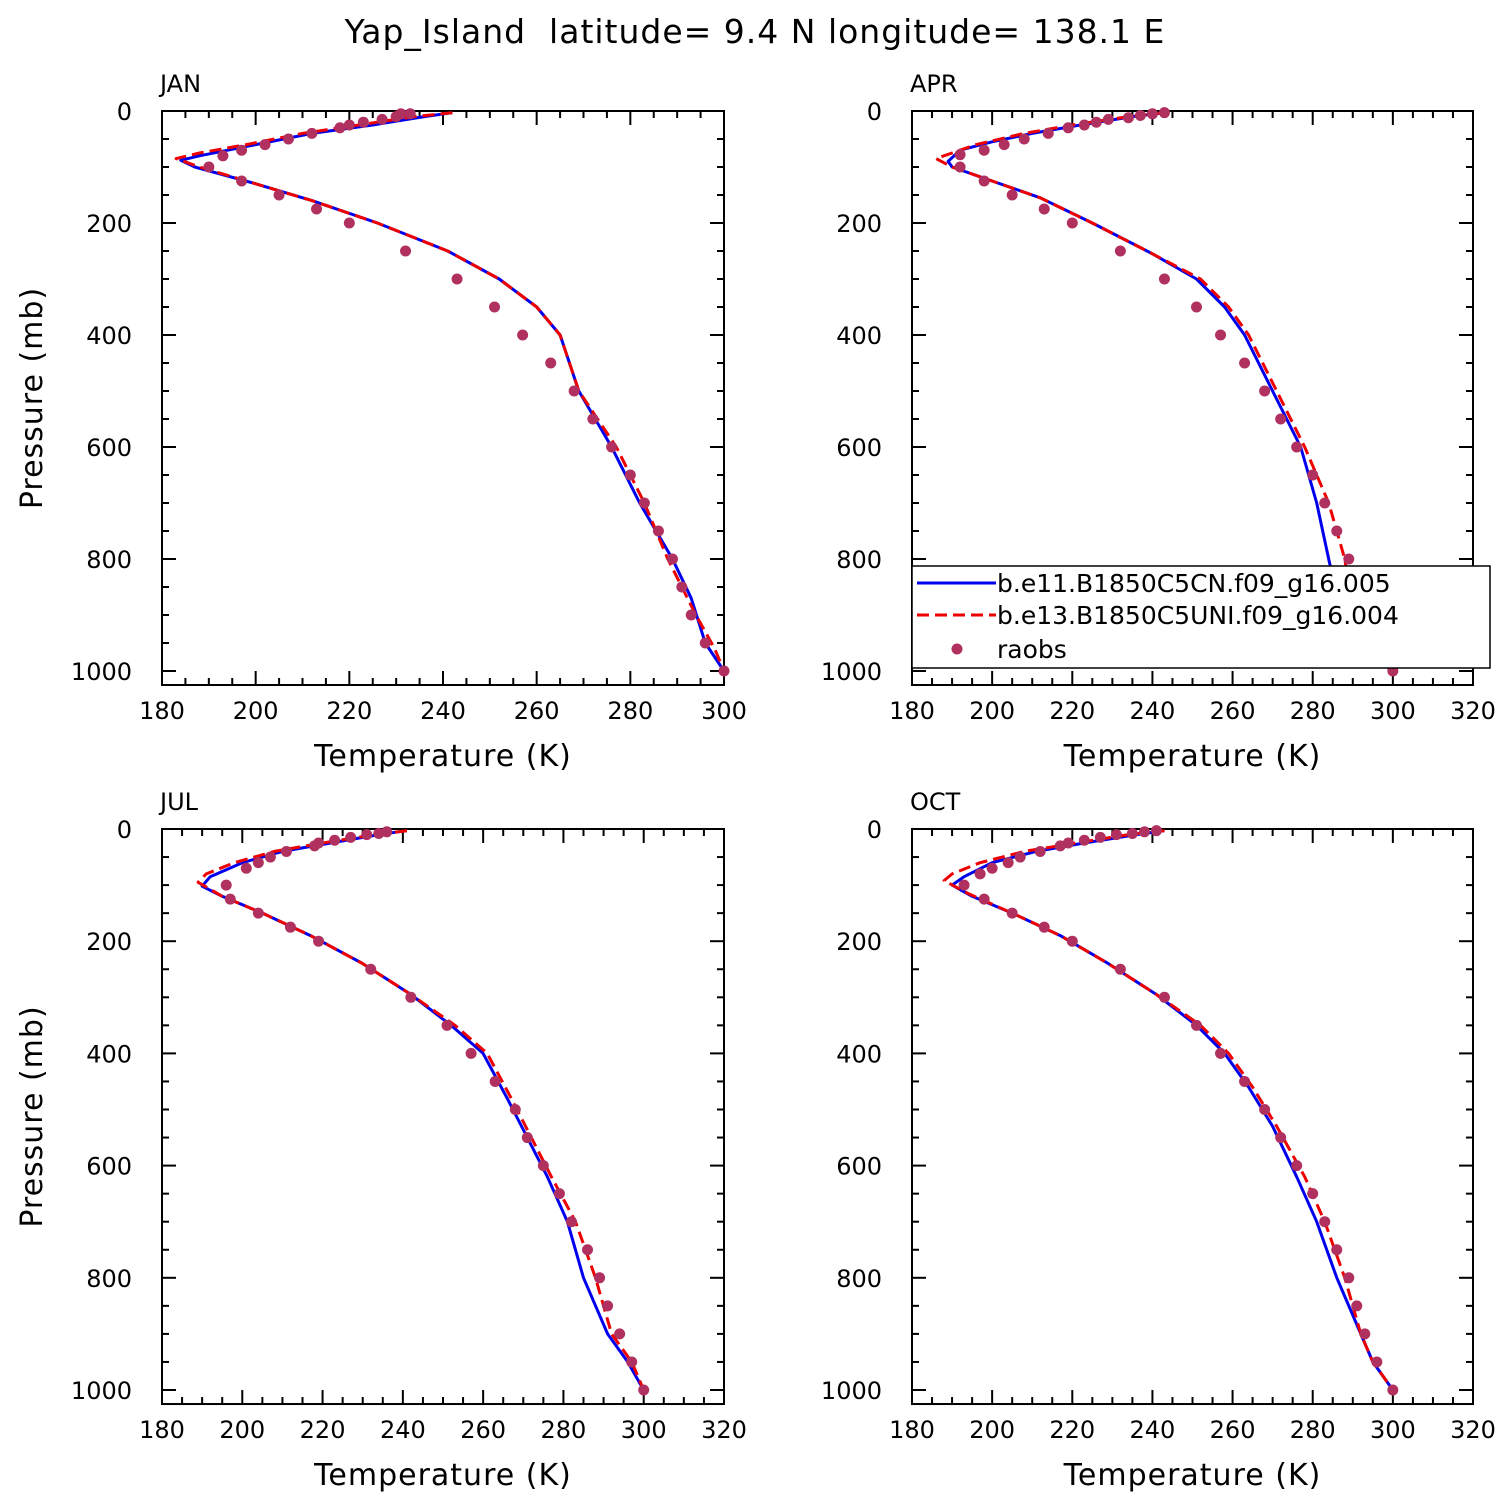  What do you see at coordinates (32, 398) in the screenshot?
I see `y-axis-label: Pressure (mb)` at bounding box center [32, 398].